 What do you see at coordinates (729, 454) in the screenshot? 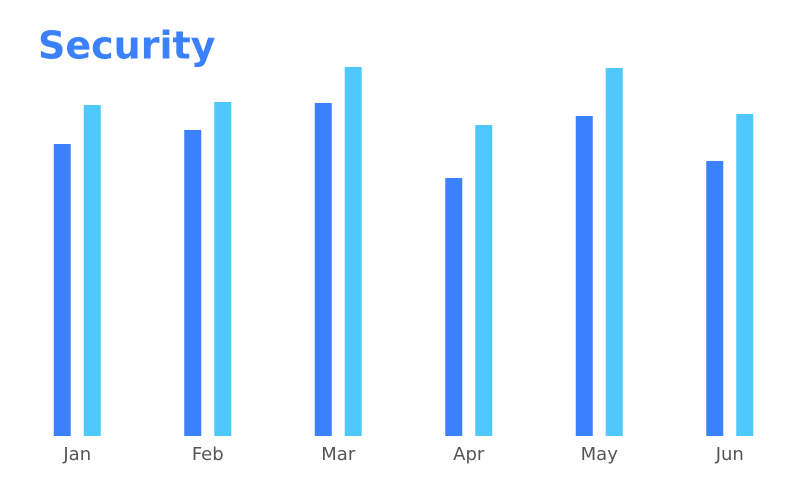
I see `x-tick-label: Jun` at bounding box center [729, 454].